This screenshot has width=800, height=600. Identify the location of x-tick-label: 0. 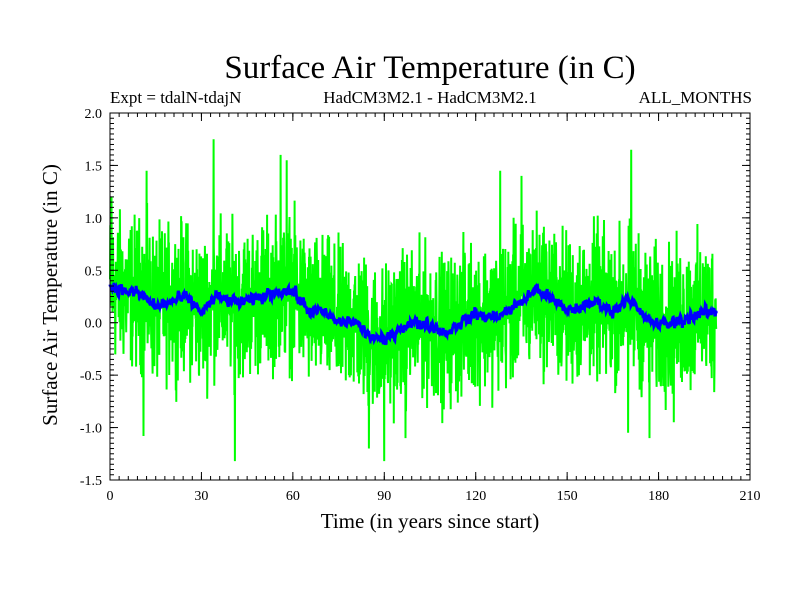
(110, 496).